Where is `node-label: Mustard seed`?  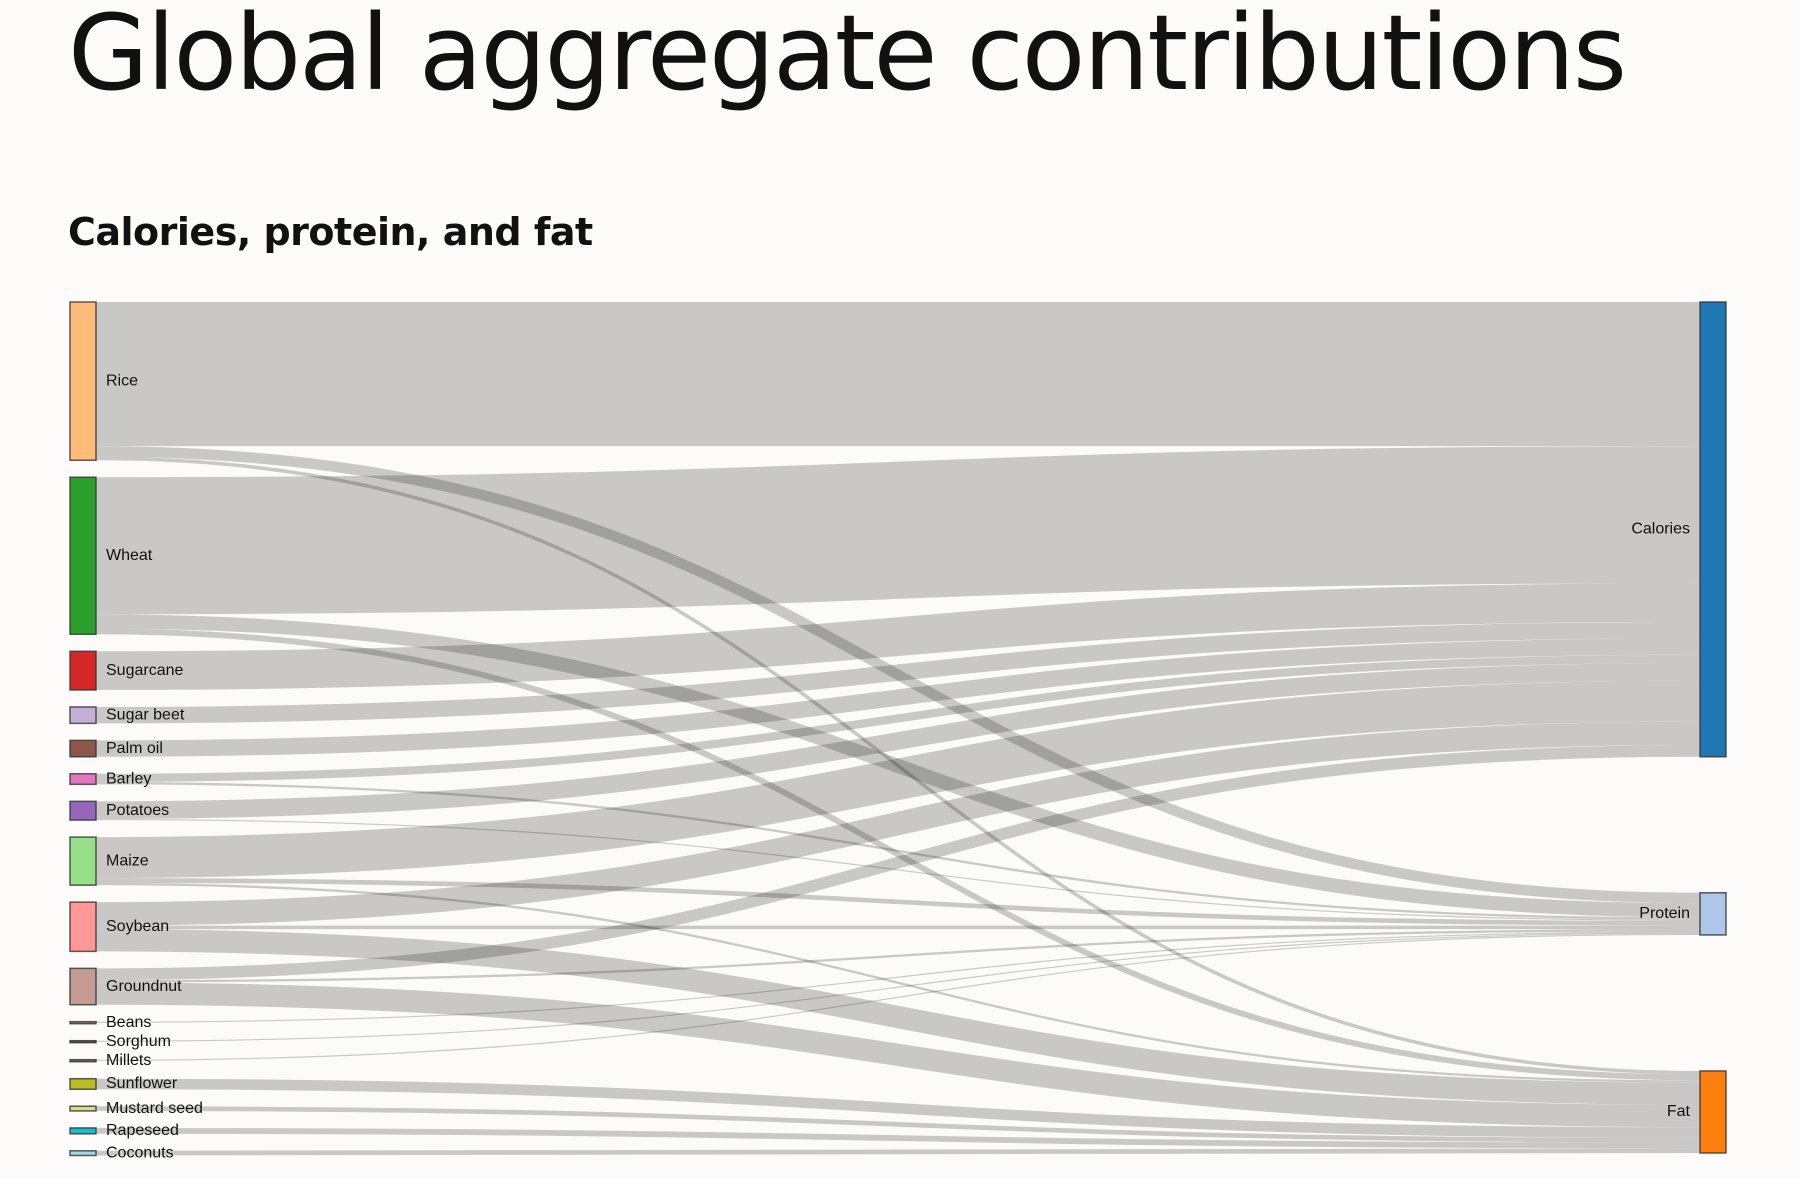
node-label: Mustard seed is located at coordinates (154, 1108).